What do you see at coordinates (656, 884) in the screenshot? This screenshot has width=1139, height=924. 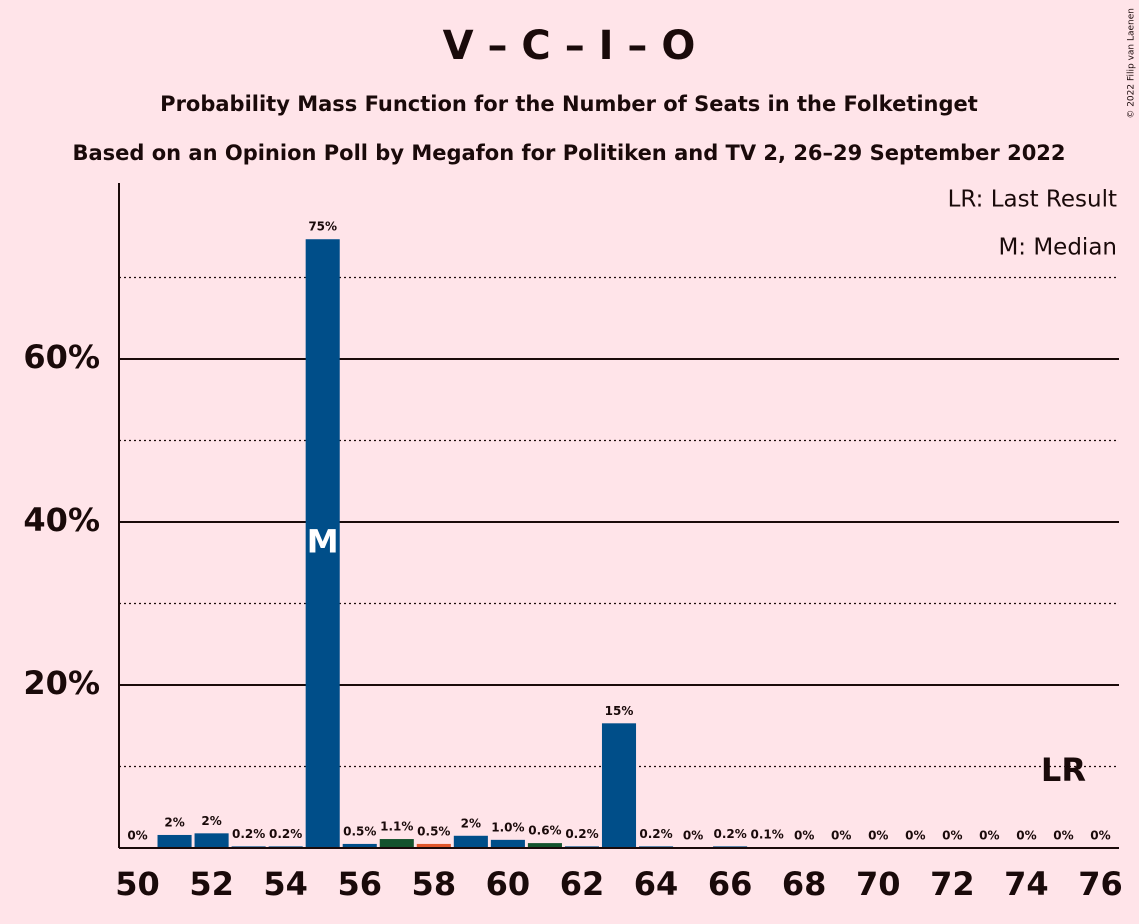 I see `x-tick-label: 64` at bounding box center [656, 884].